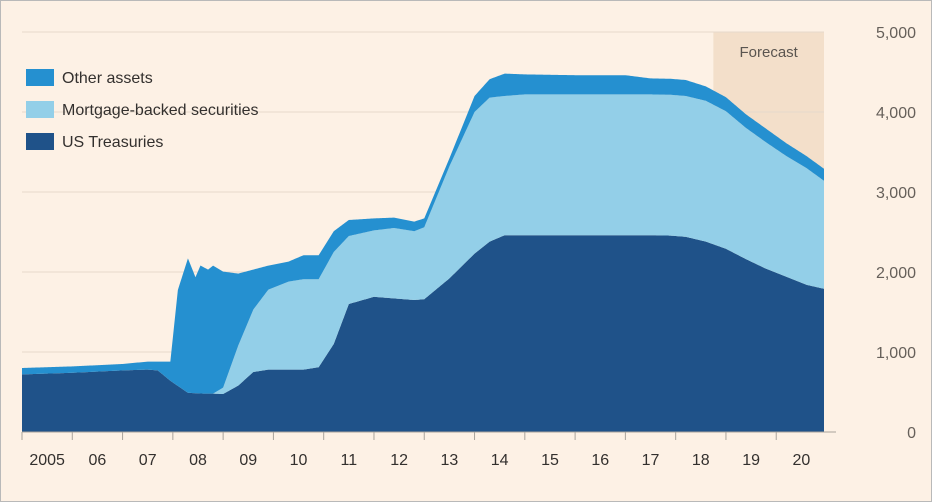 The width and height of the screenshot is (932, 502). Describe the element at coordinates (112, 142) in the screenshot. I see `legend-label: US Treasuries` at that location.